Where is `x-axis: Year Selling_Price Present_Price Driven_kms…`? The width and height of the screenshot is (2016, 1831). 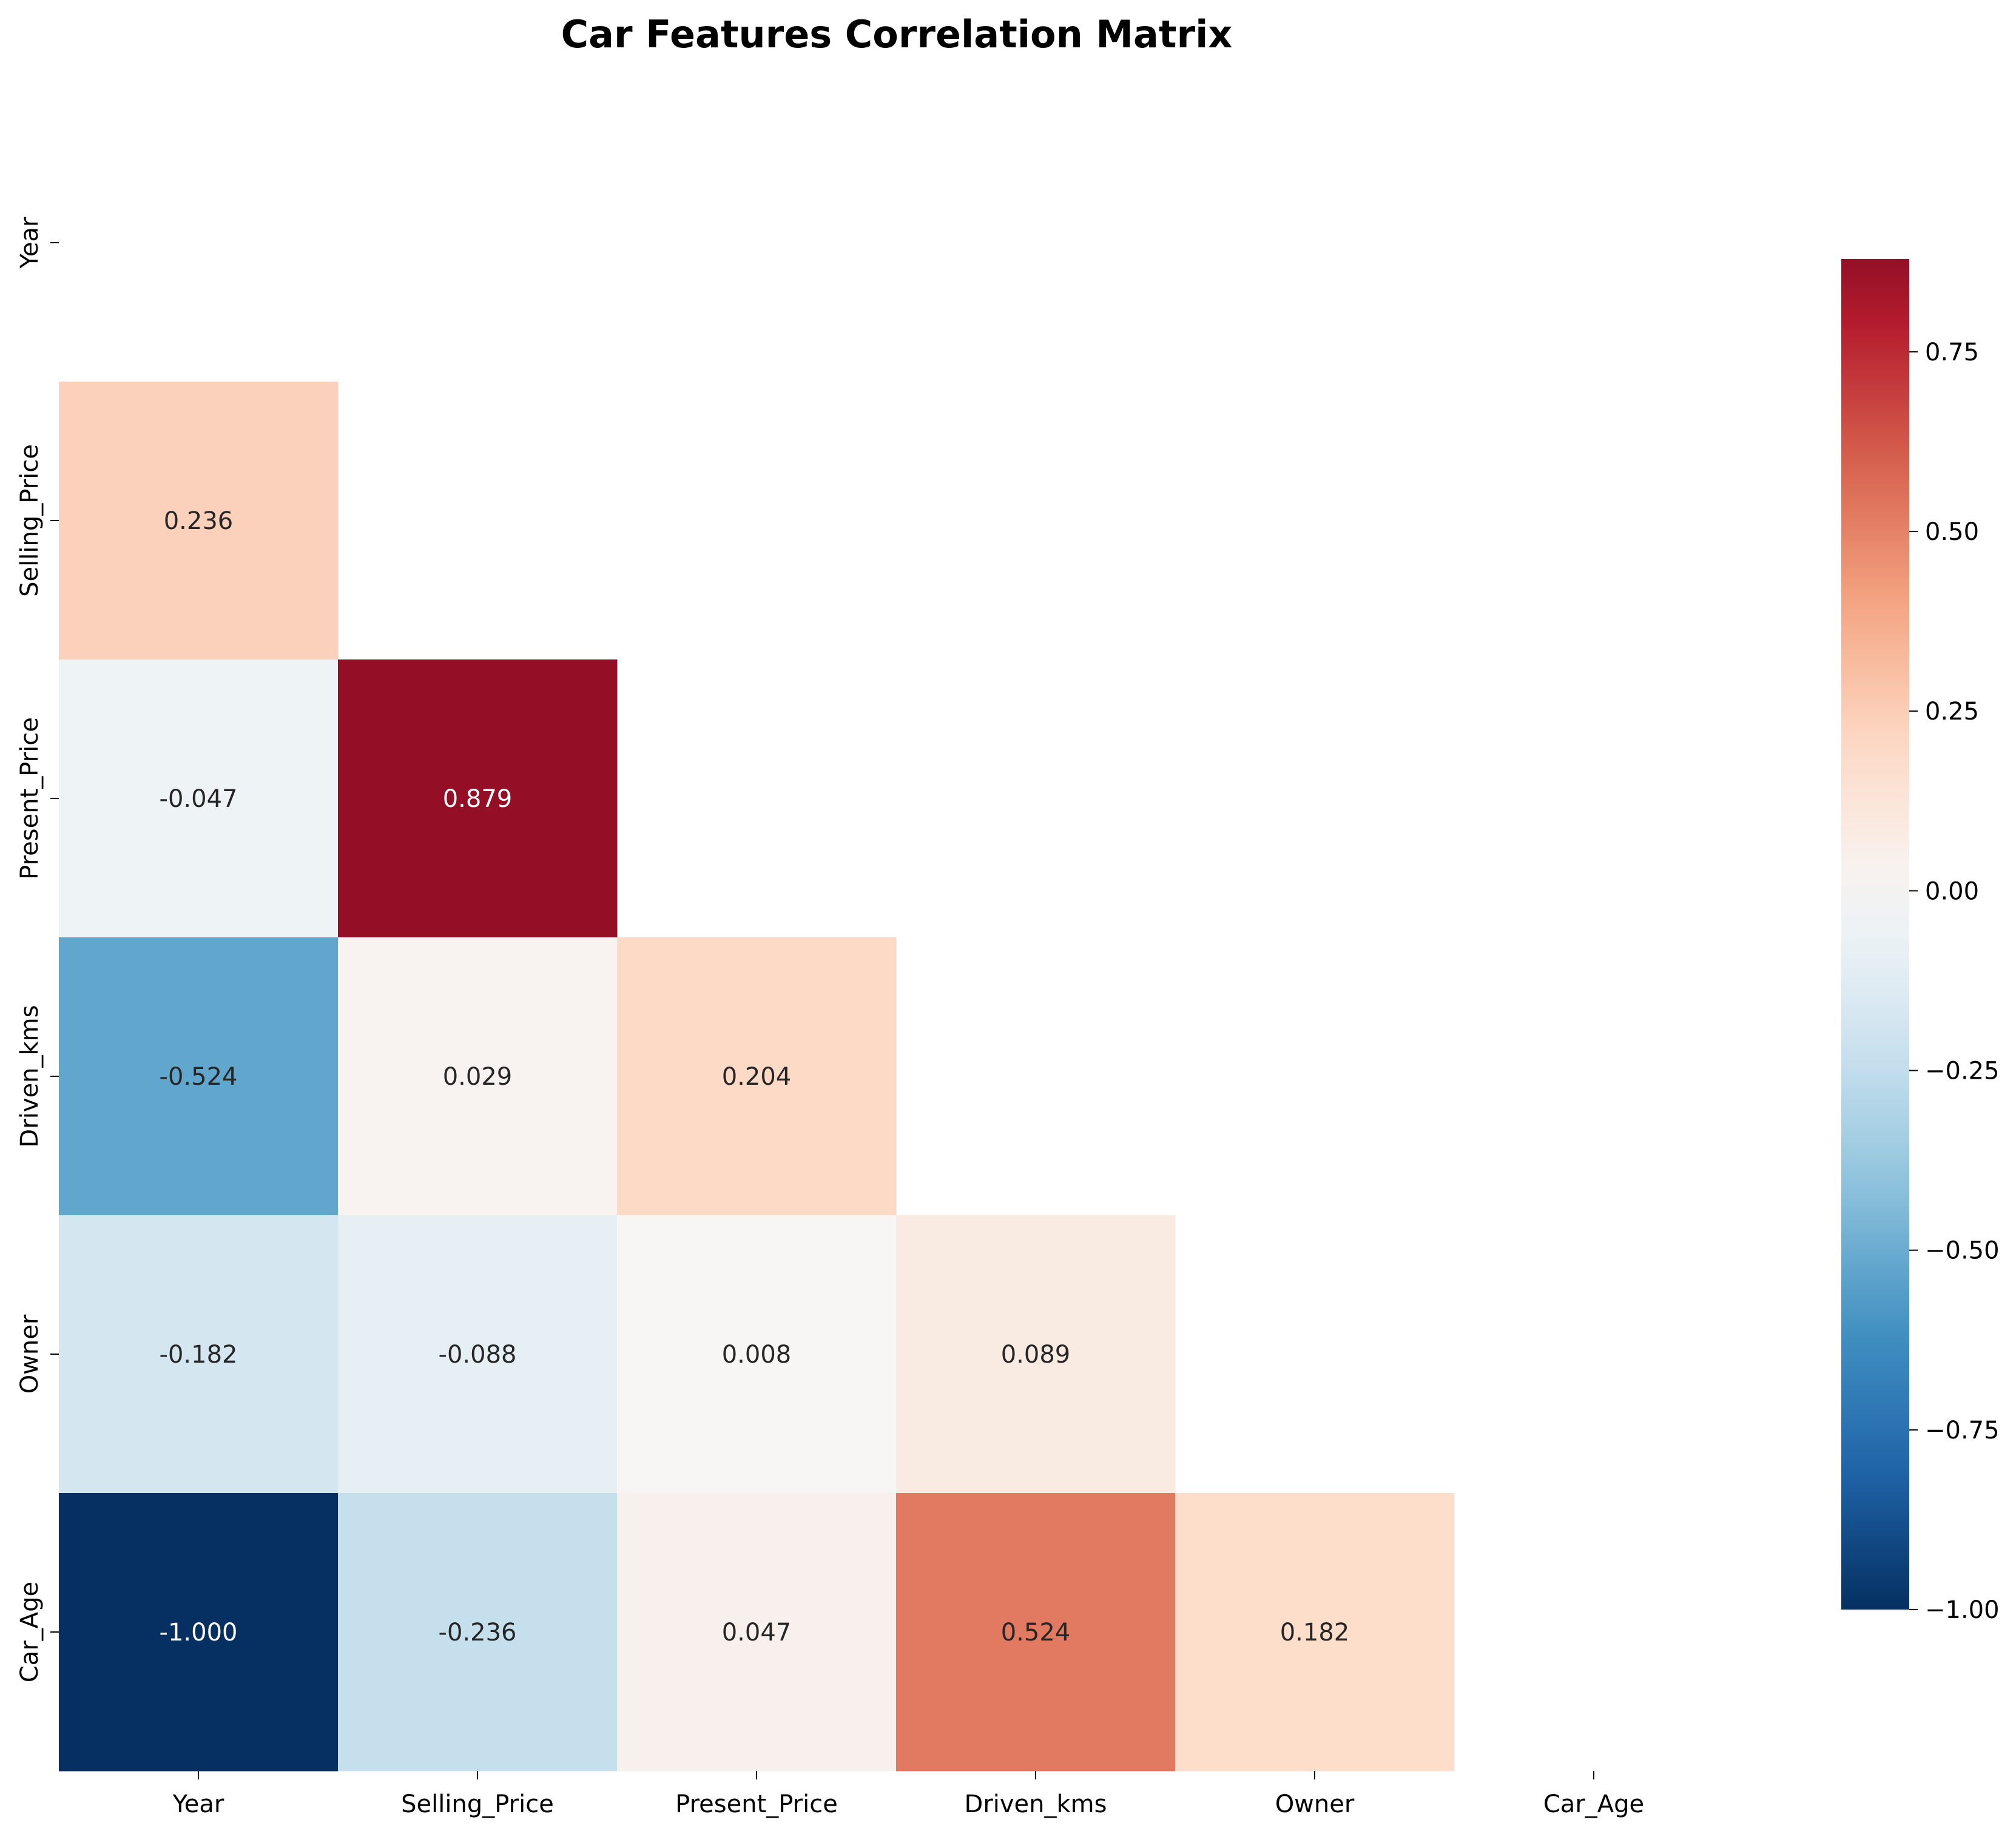 x-axis: Year Selling_Price Present_Price Driven_kms… is located at coordinates (908, 1794).